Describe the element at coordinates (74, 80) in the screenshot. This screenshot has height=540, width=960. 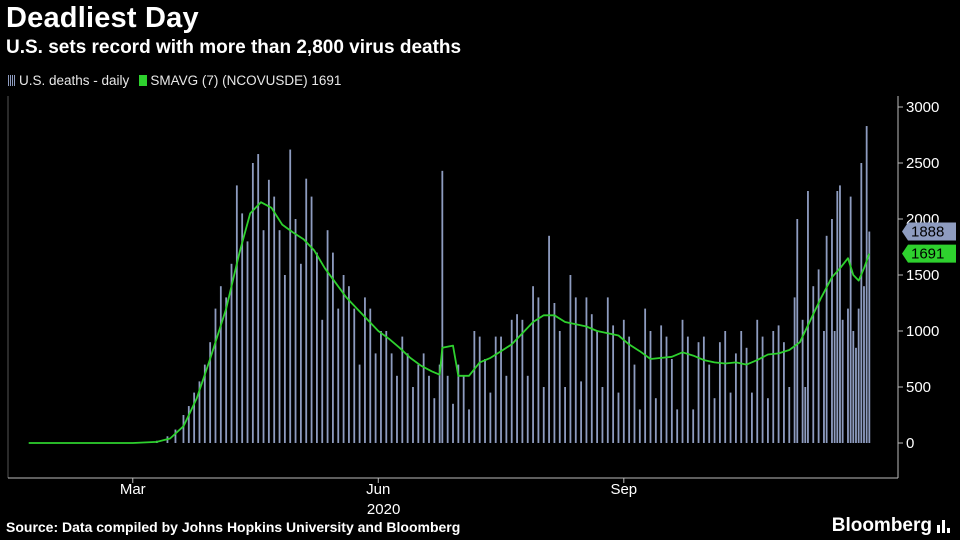
I see `legend-bars-label: U.S. deaths - daily` at that location.